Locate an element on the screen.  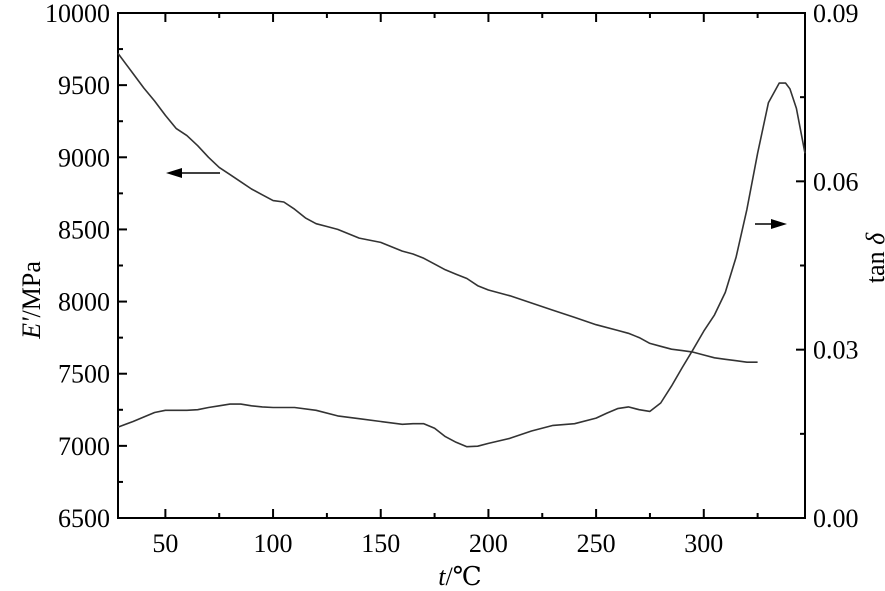
y-right-tick-label: 0.03 is located at coordinates (836, 350).